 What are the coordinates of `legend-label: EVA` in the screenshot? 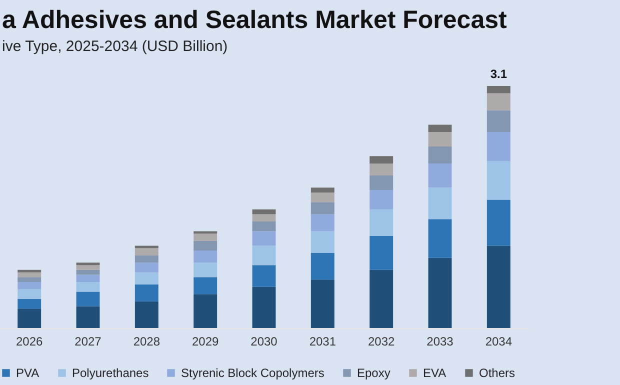 It's located at (434, 373).